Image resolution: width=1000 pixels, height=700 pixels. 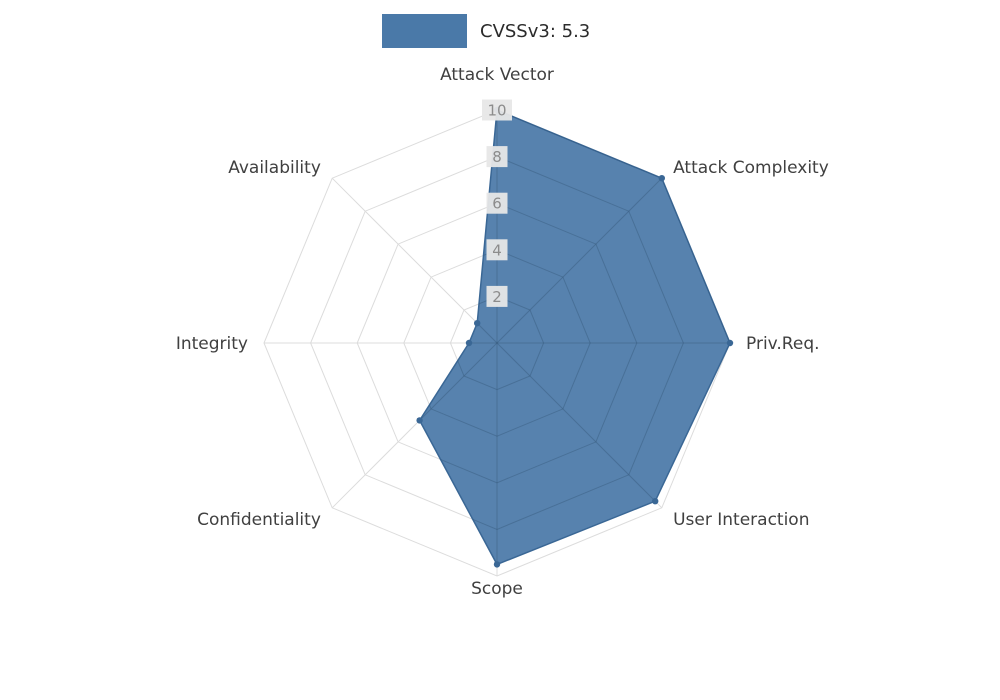 I want to click on chart-legend: CVSSv3: 5.3, so click(x=486, y=31).